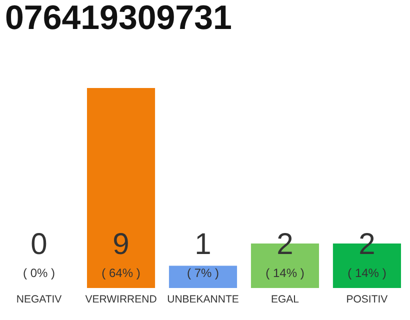  I want to click on annotation: ( 0% ), so click(39, 273).